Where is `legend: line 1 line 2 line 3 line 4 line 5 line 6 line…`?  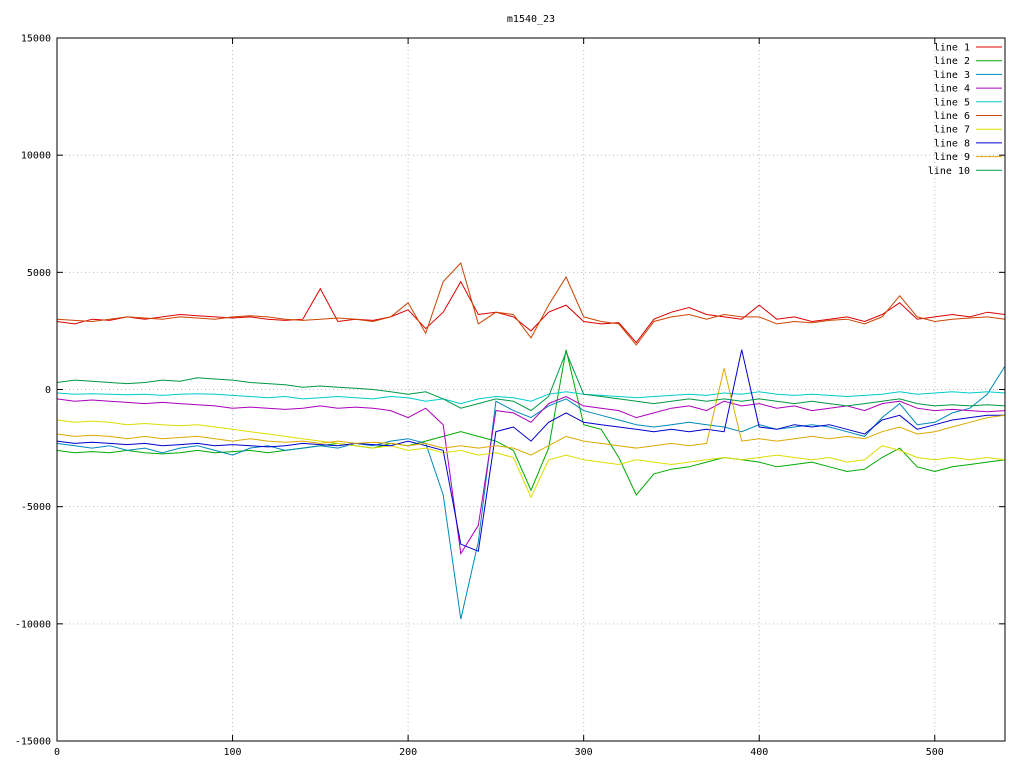 legend: line 1 line 2 line 3 line 4 line 5 line 6 line… is located at coordinates (965, 110).